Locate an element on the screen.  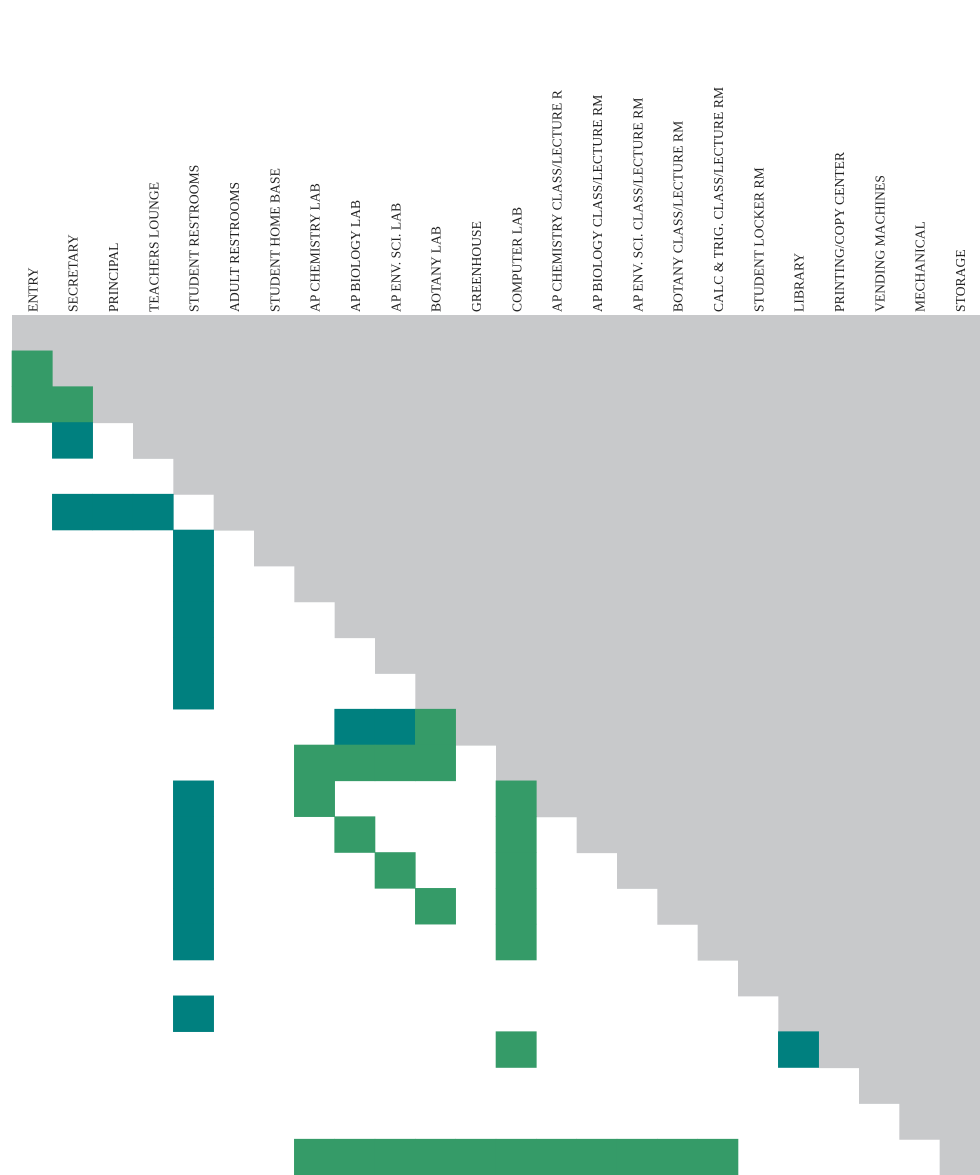
room-label-storage: STORAGE is located at coordinates (960, 280).